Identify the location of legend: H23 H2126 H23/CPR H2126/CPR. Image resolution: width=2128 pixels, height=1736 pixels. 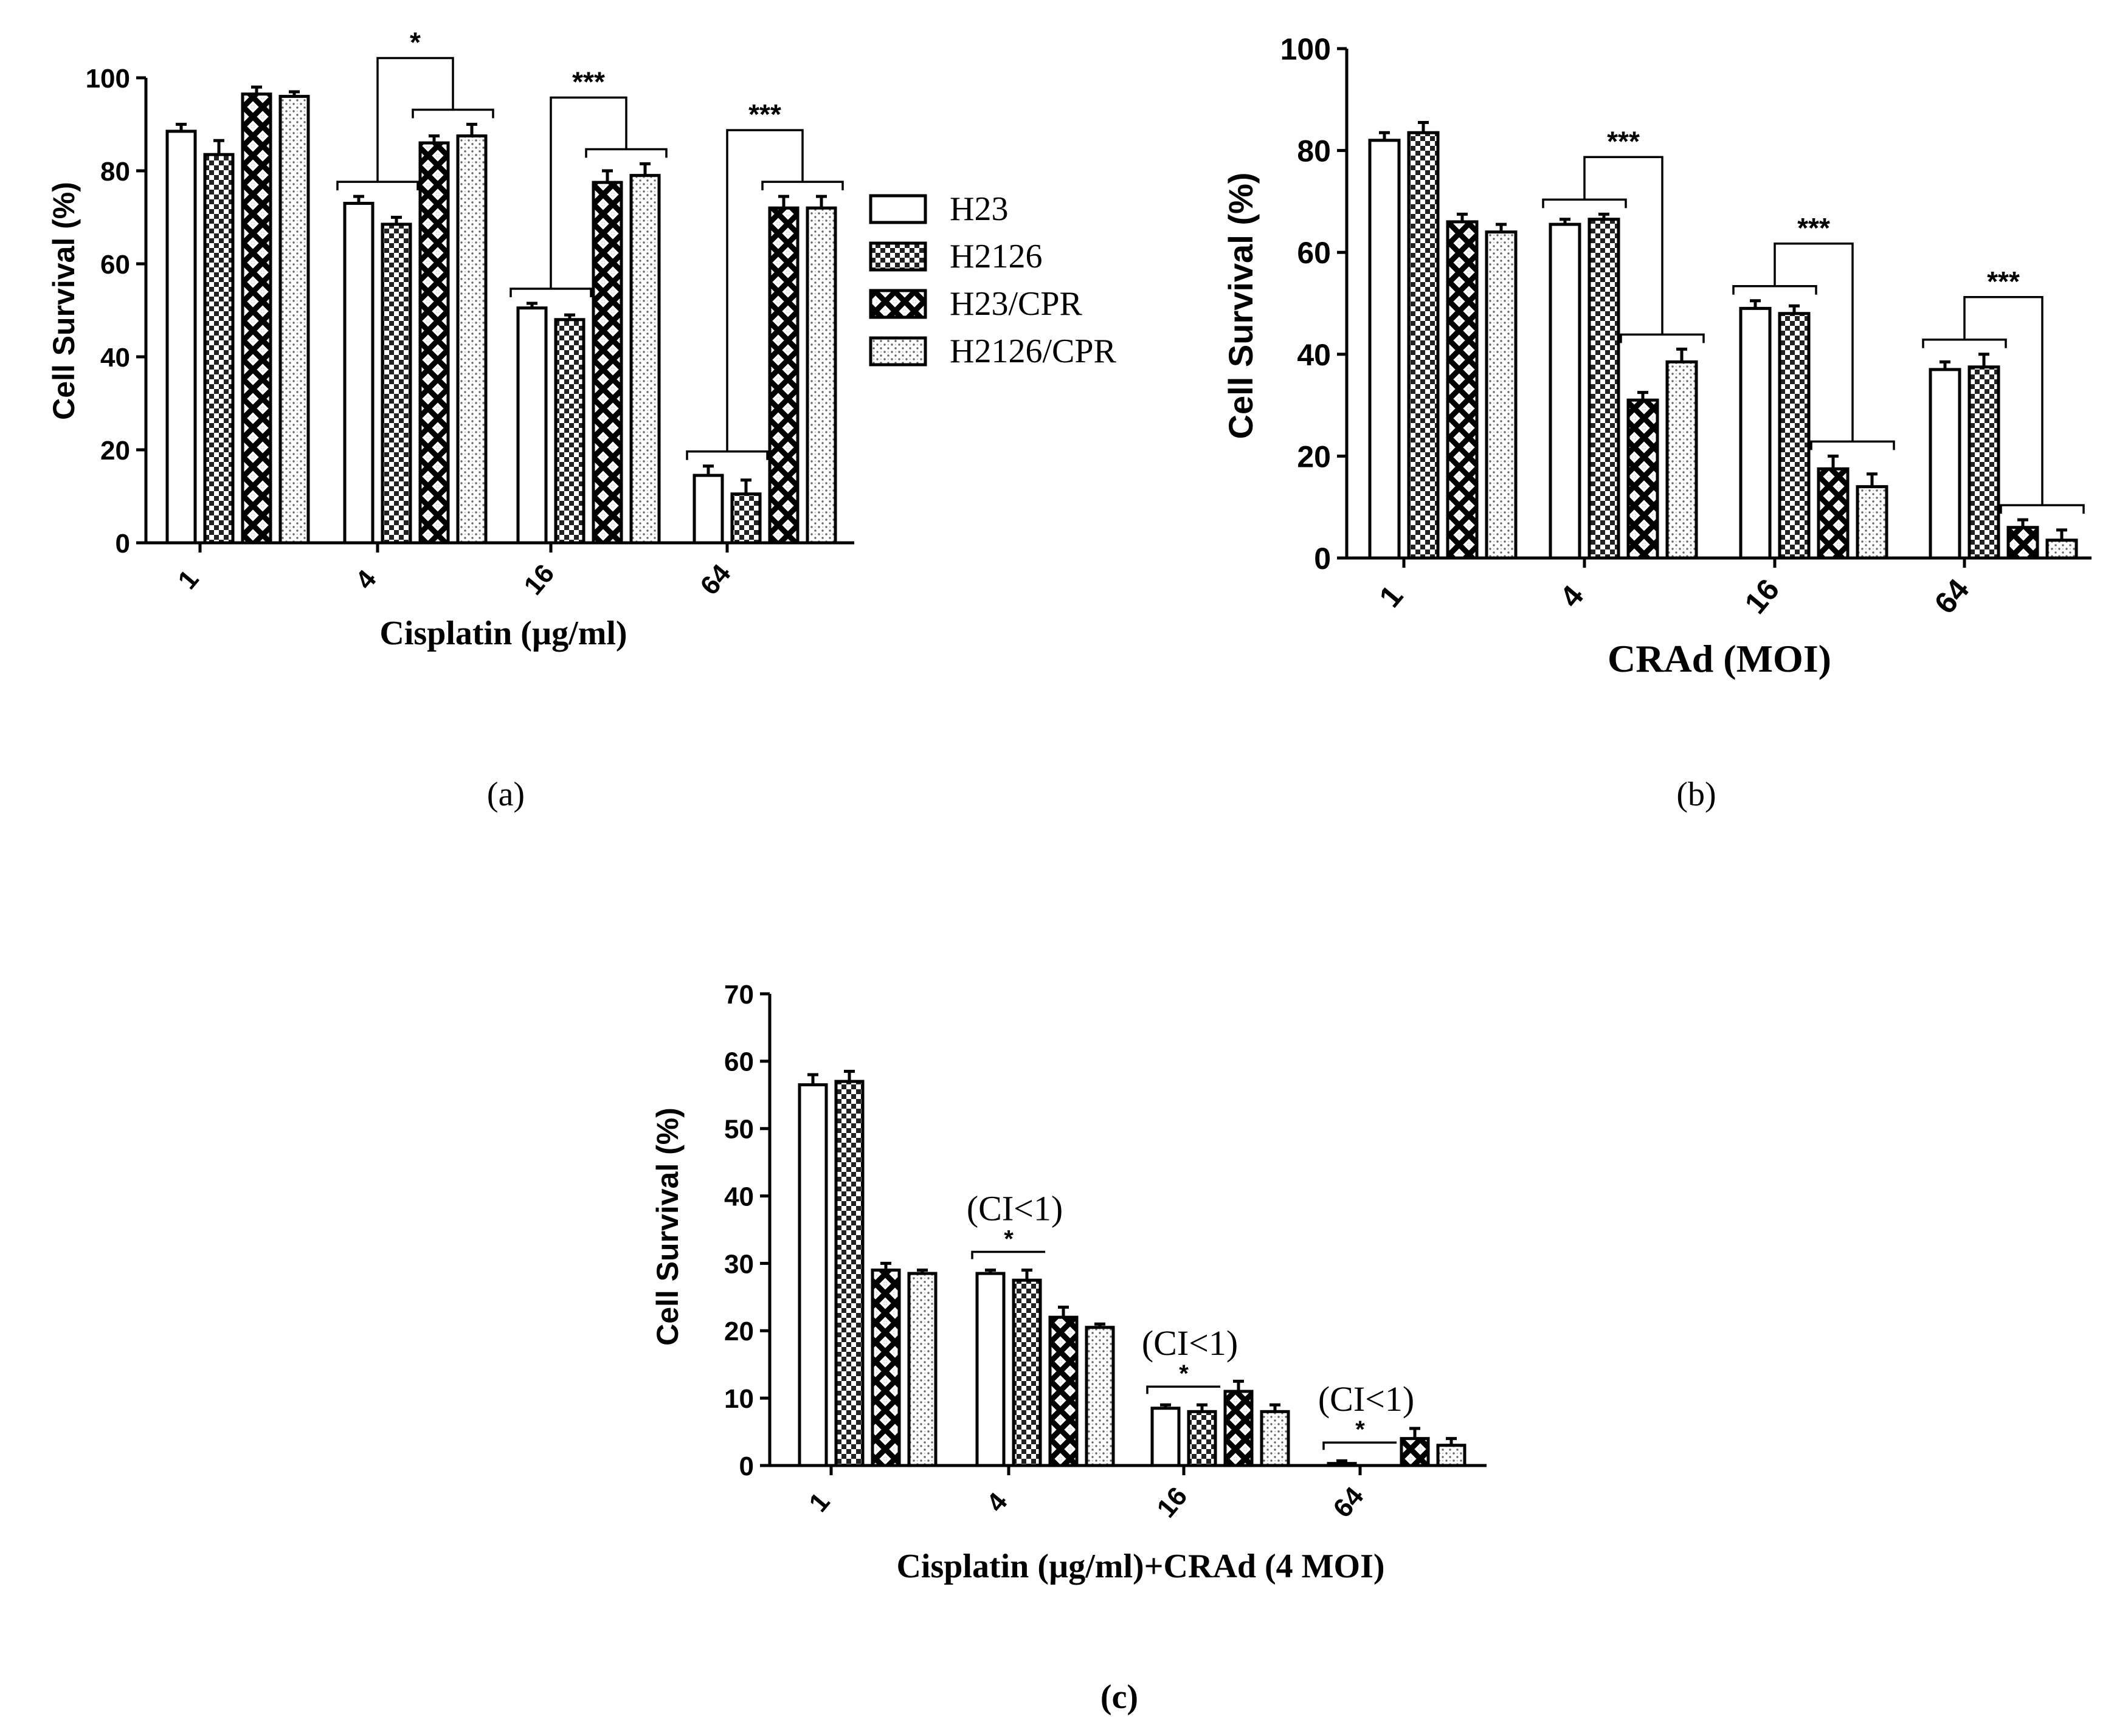
(992, 280).